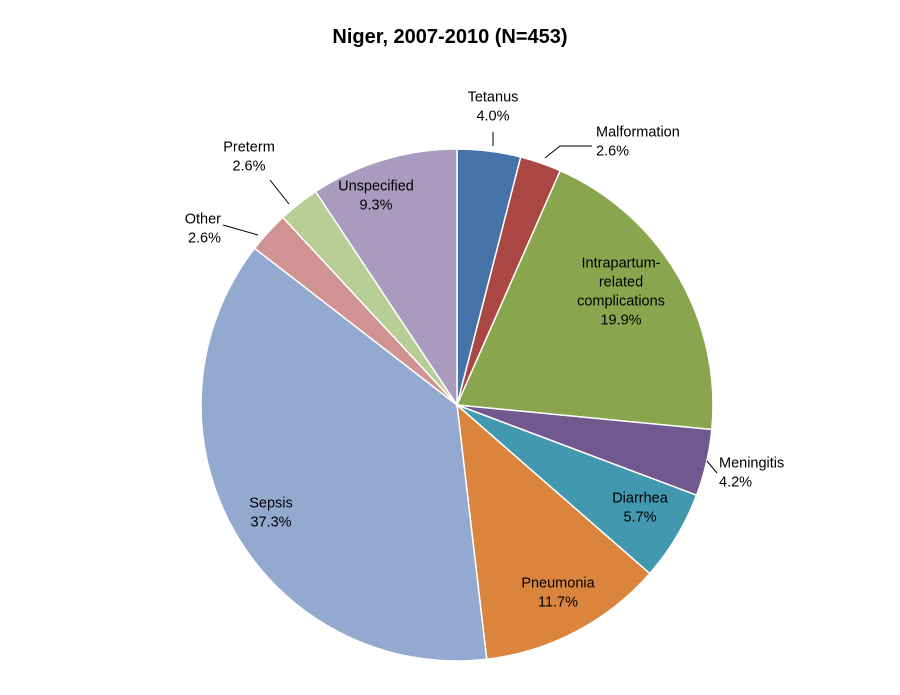 This screenshot has width=900, height=695. What do you see at coordinates (621, 282) in the screenshot?
I see `slice-name-label: related` at bounding box center [621, 282].